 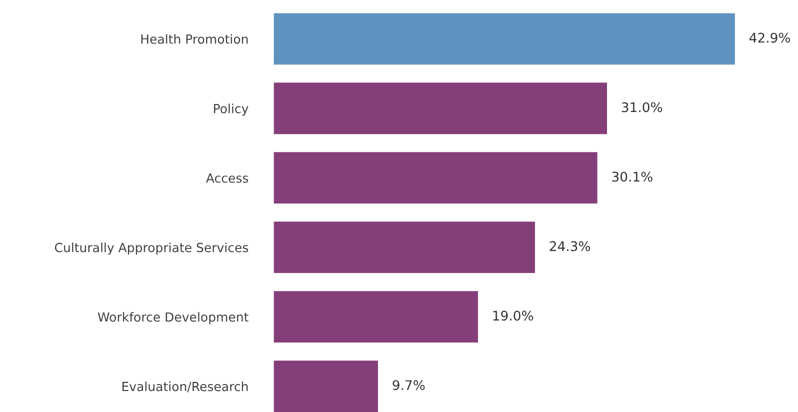 I want to click on data-label: 31.0%, so click(x=642, y=107).